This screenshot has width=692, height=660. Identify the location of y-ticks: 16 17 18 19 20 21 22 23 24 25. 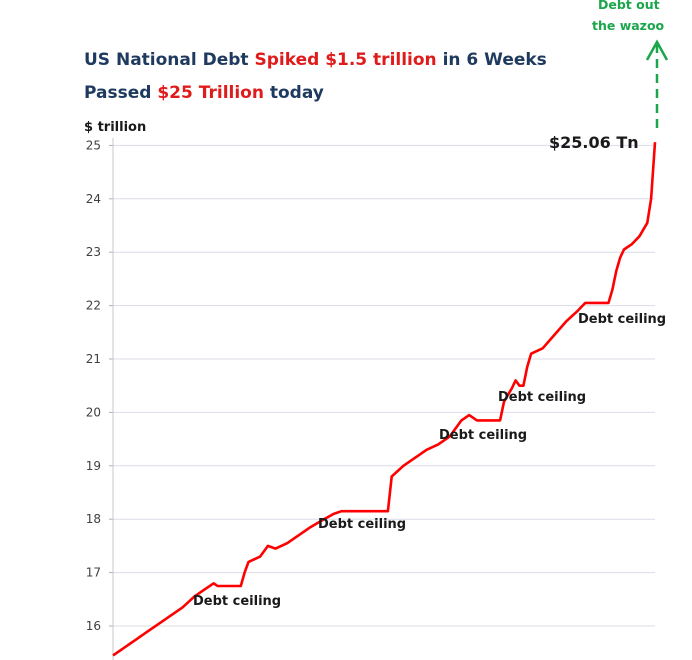
(99, 385).